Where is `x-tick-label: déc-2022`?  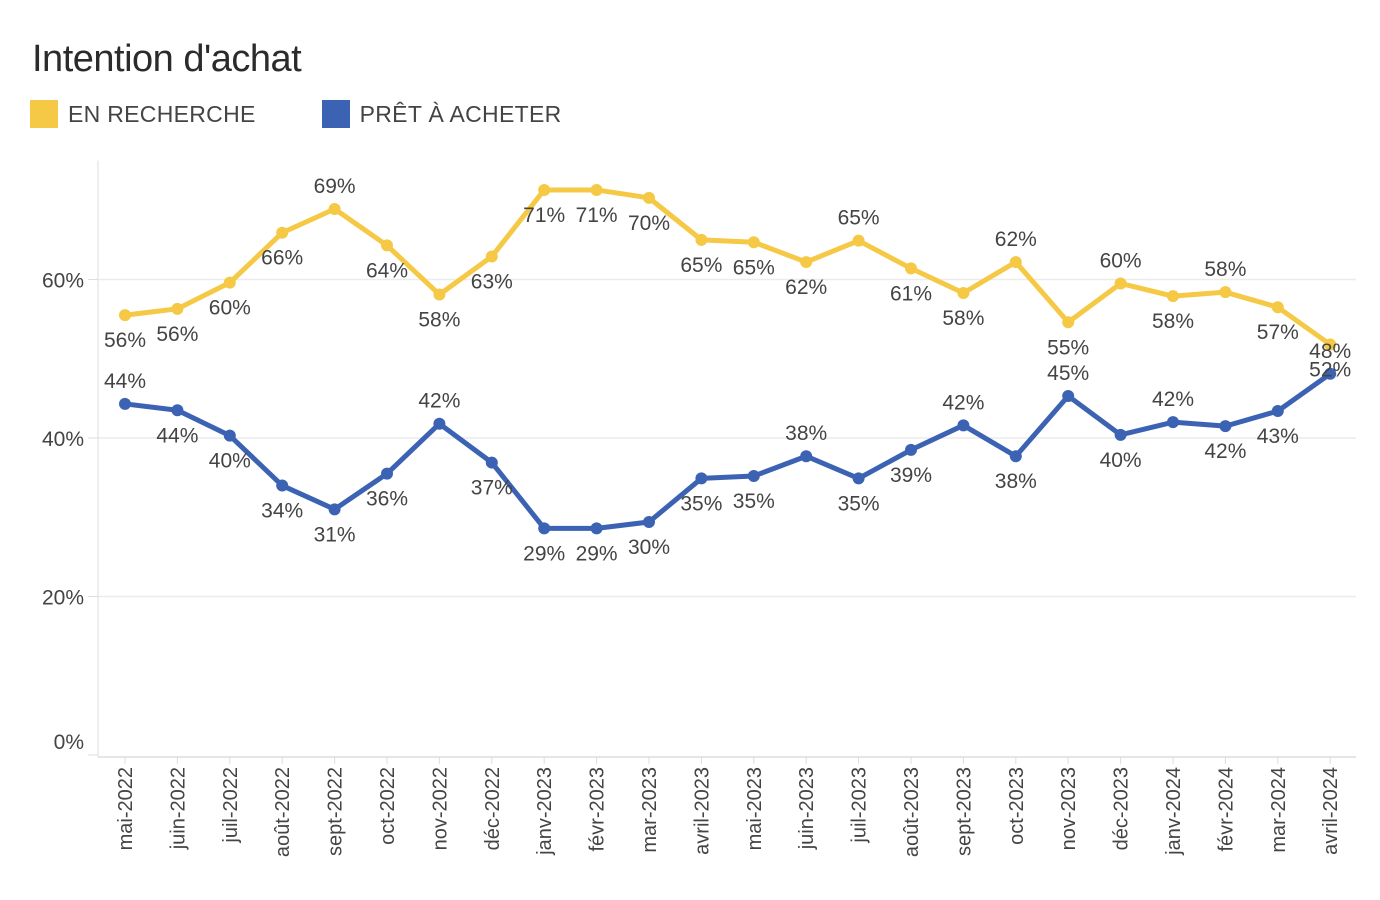 x-tick-label: déc-2022 is located at coordinates (493, 808).